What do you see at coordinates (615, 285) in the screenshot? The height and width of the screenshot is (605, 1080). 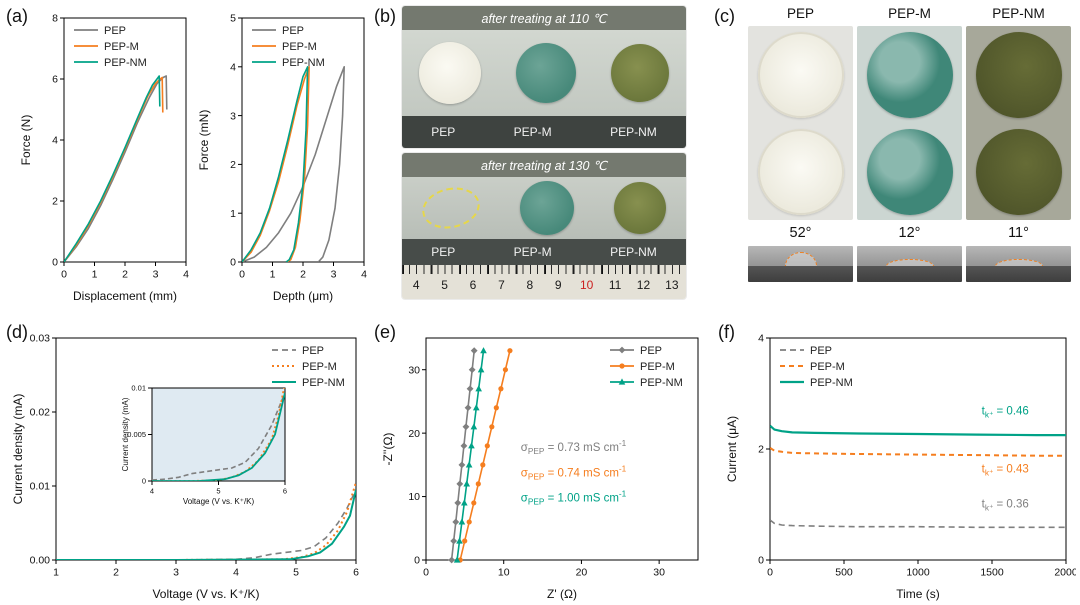 I see `ruler-number: 11` at bounding box center [615, 285].